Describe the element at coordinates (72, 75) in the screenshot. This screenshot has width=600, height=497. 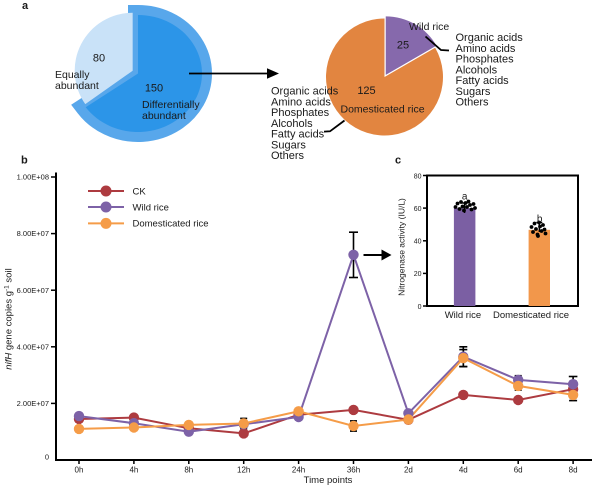
I see `svg-text: Equally` at that location.